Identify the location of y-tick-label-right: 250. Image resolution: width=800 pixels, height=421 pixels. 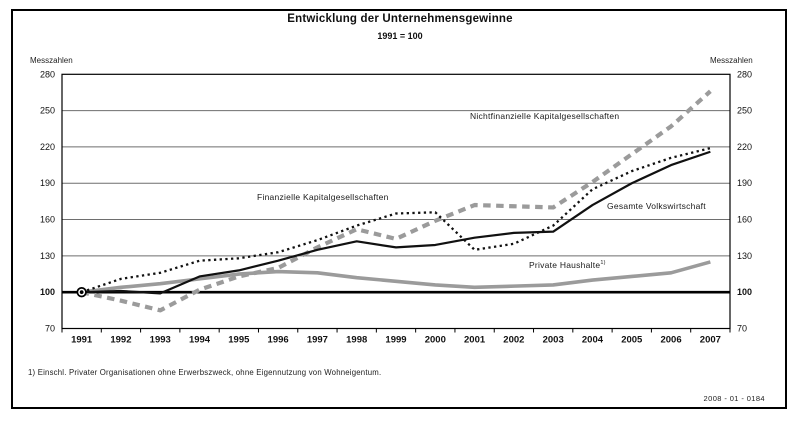
(744, 111).